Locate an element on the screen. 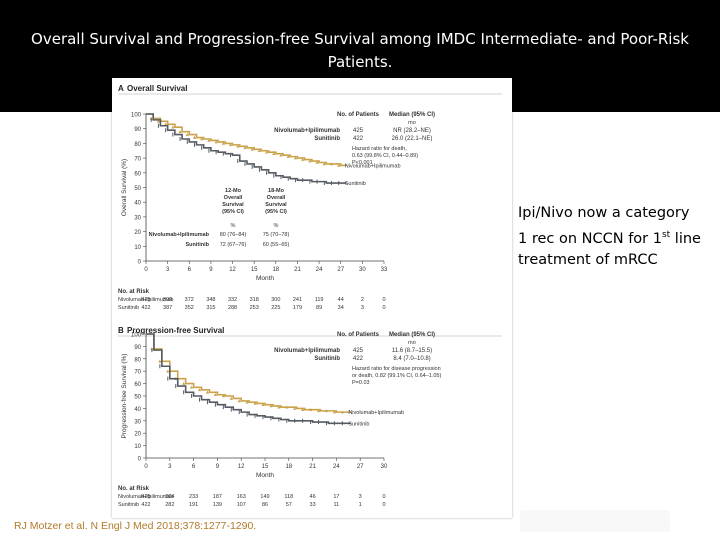 Image resolution: width=720 pixels, height=540 pixels. landmark-head-12mo: Survival is located at coordinates (233, 205).